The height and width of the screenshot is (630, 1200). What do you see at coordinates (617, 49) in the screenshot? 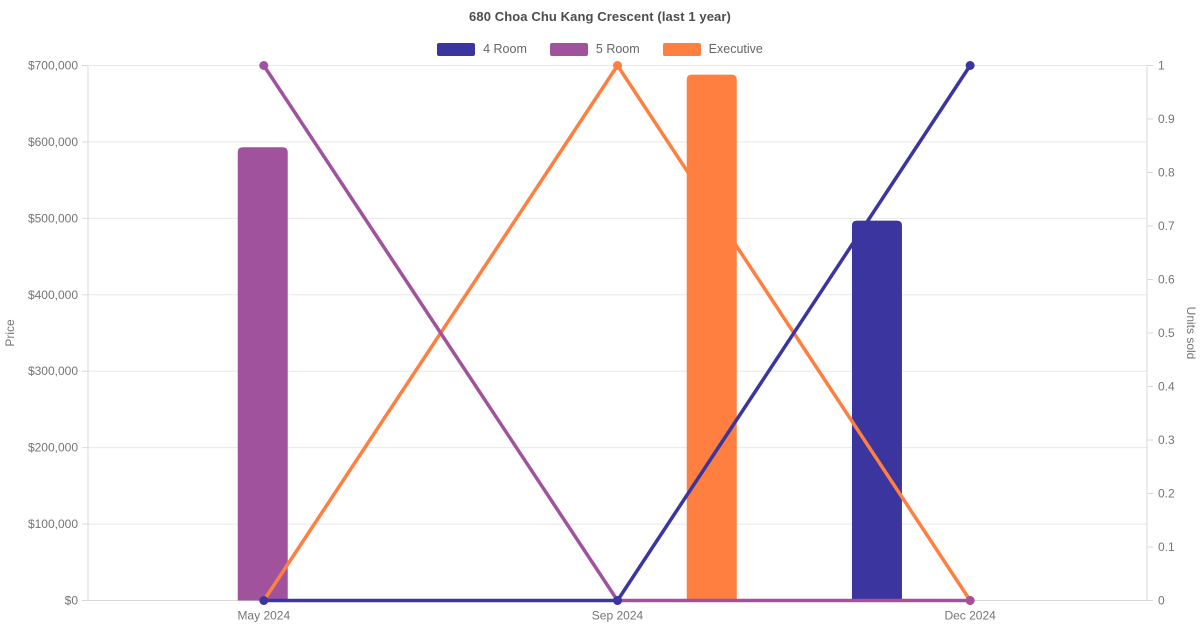
I see `legend-label: 5 Room` at bounding box center [617, 49].